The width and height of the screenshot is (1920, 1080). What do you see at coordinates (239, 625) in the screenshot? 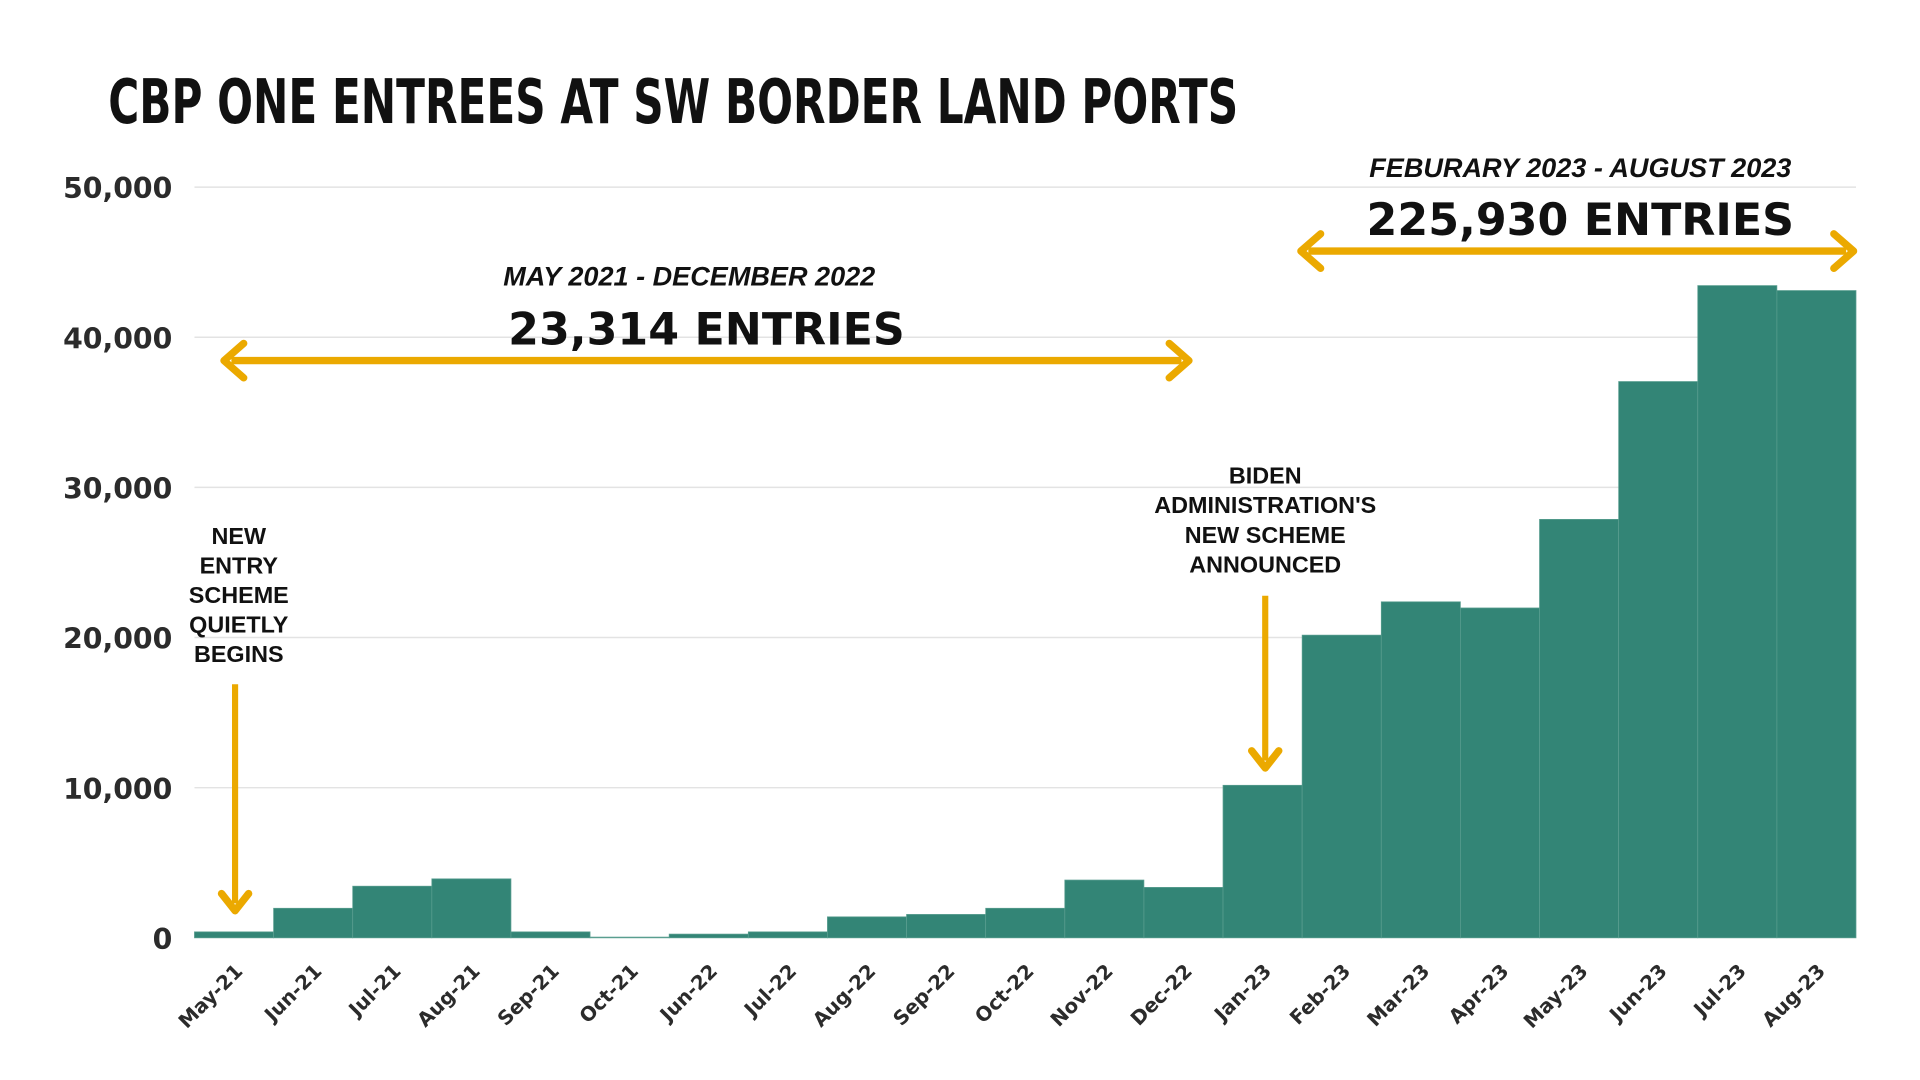
I see `note-line: QUIETLY` at bounding box center [239, 625].